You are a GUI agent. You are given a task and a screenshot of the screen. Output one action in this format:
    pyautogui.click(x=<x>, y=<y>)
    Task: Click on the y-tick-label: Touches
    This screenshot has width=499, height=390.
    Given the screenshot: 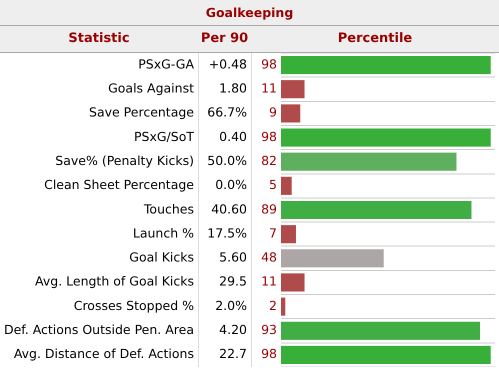 What is the action you would take?
    pyautogui.click(x=168, y=208)
    